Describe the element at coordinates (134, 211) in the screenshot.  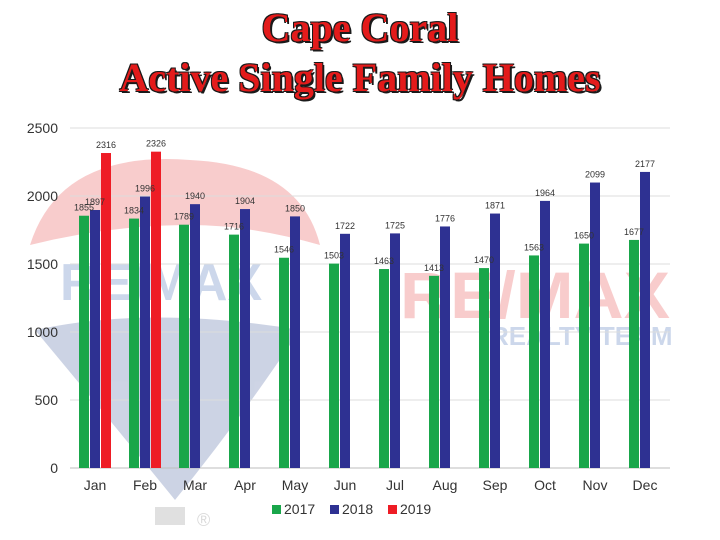
I see `data-label: 1834` at that location.